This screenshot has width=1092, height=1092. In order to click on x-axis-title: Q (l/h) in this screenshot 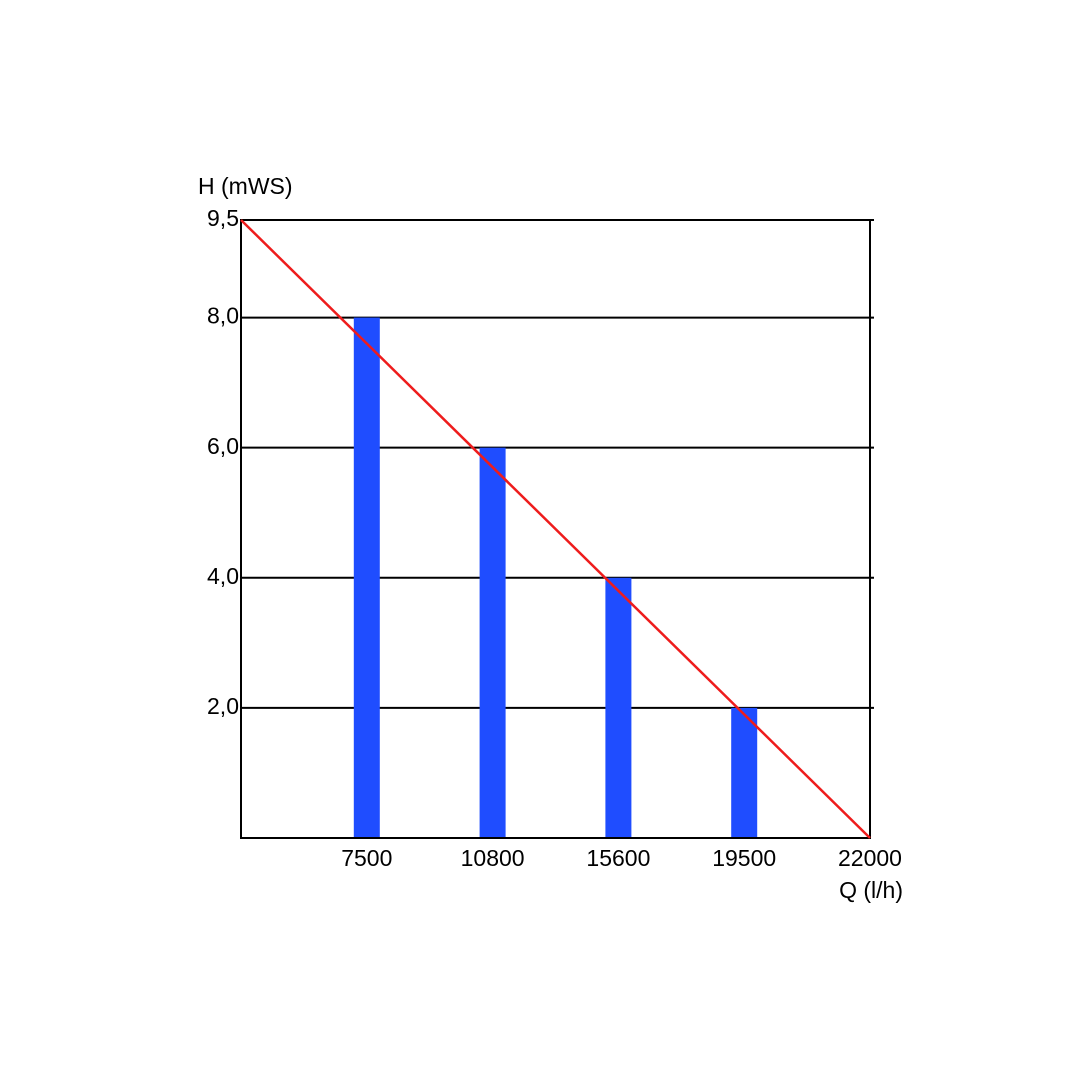, I will do `click(871, 890)`.